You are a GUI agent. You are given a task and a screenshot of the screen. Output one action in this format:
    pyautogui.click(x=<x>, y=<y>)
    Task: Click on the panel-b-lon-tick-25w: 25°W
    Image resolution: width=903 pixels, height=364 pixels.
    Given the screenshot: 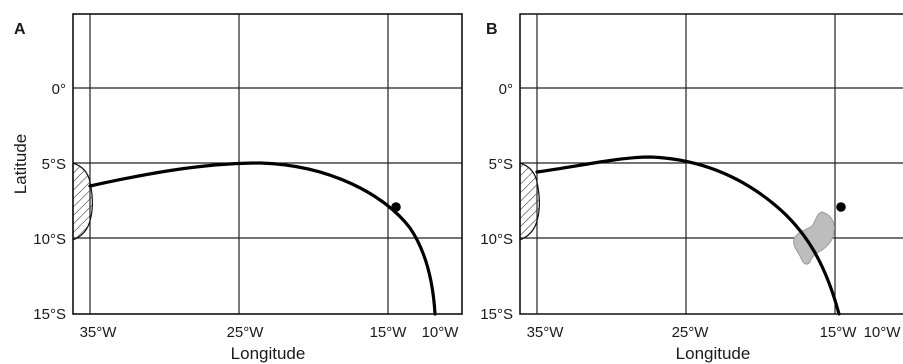 What is the action you would take?
    pyautogui.click(x=691, y=332)
    